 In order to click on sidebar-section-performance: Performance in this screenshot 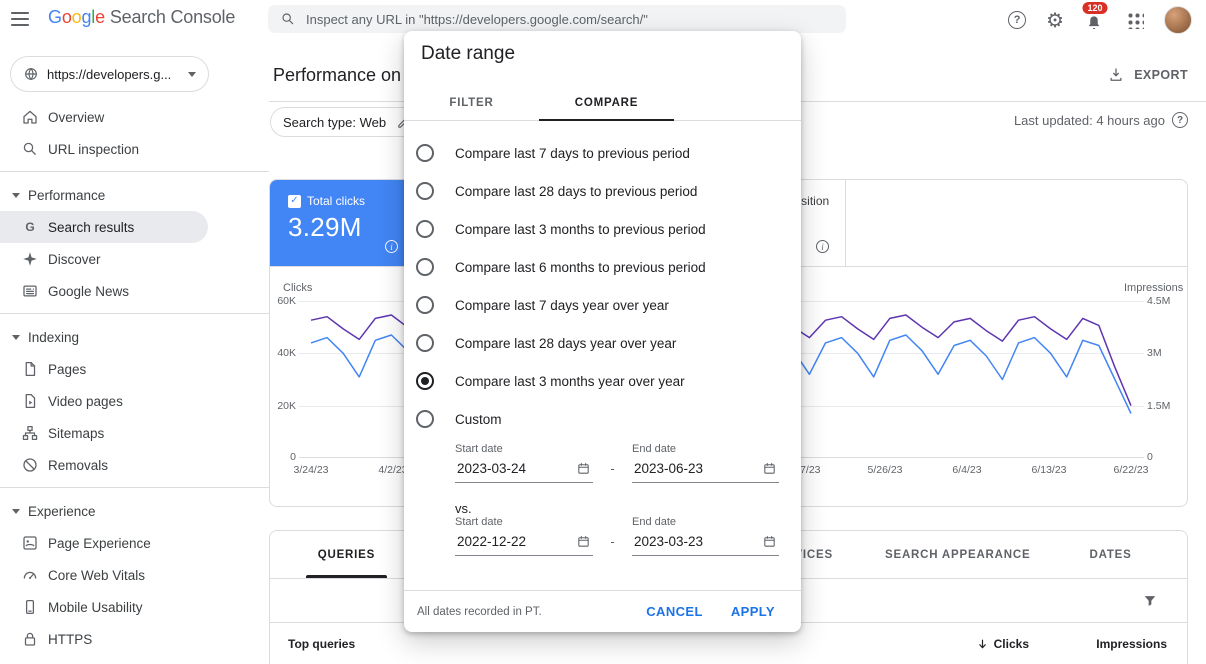, I will do `click(134, 195)`.